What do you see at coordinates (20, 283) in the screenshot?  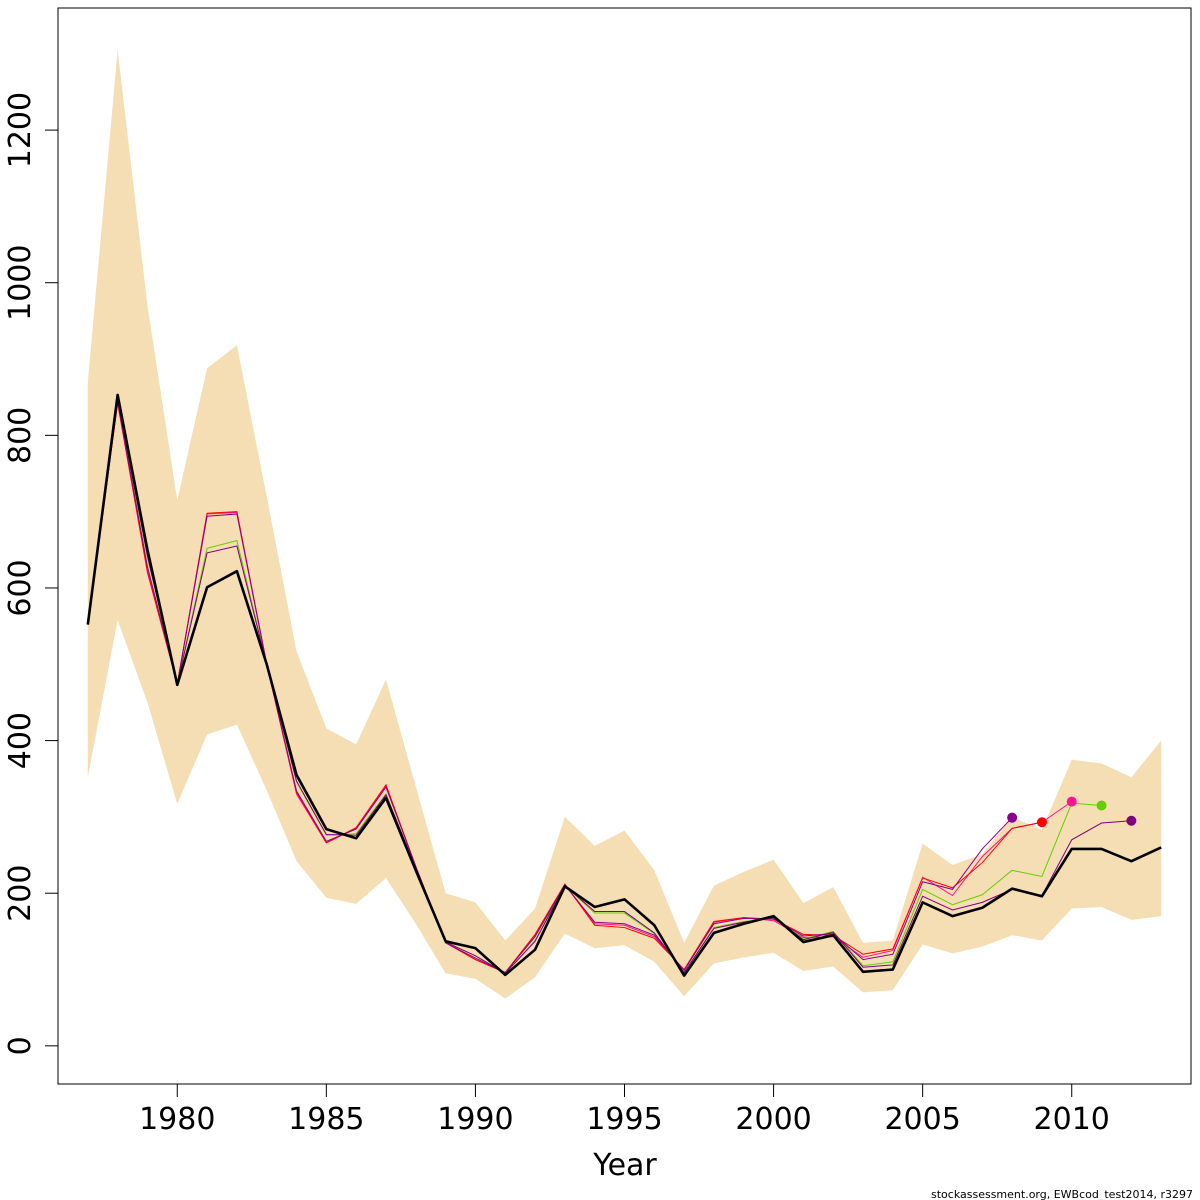 I see `y-tick-label: 1000` at bounding box center [20, 283].